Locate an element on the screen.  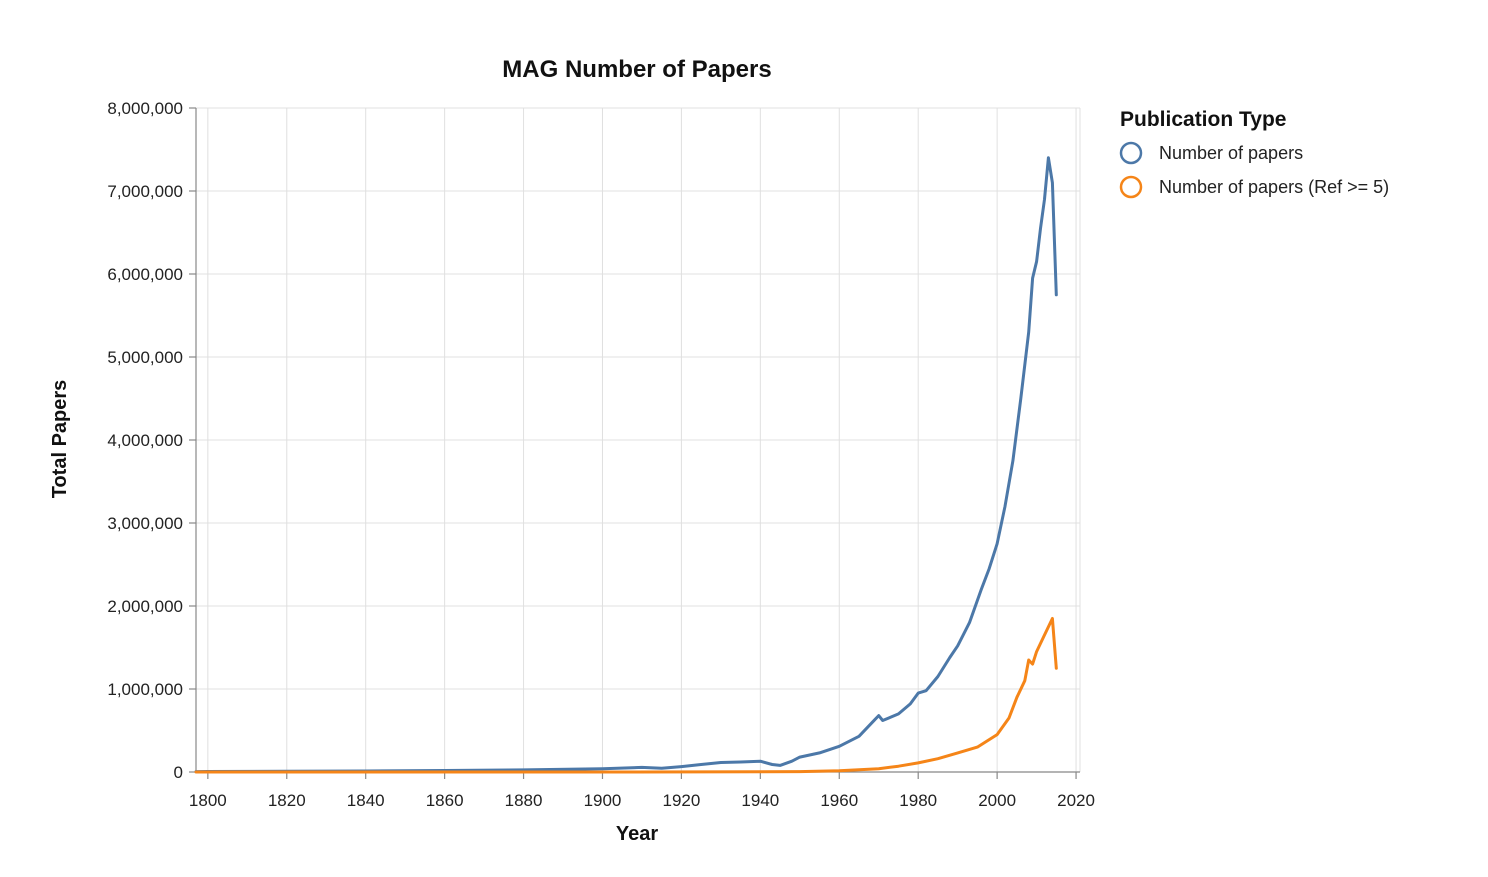
x-tick-label: 1920 is located at coordinates (681, 800).